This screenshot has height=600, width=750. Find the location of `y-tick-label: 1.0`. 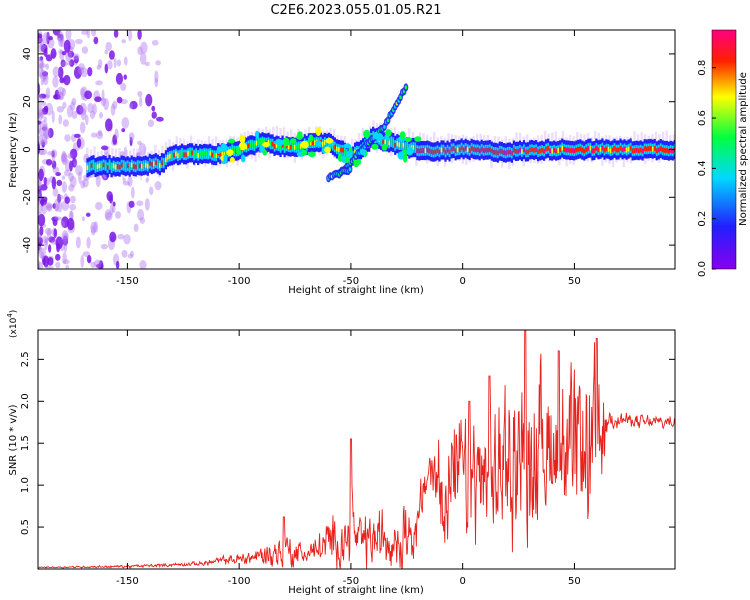

y-tick-label: 1.0 is located at coordinates (25, 485).